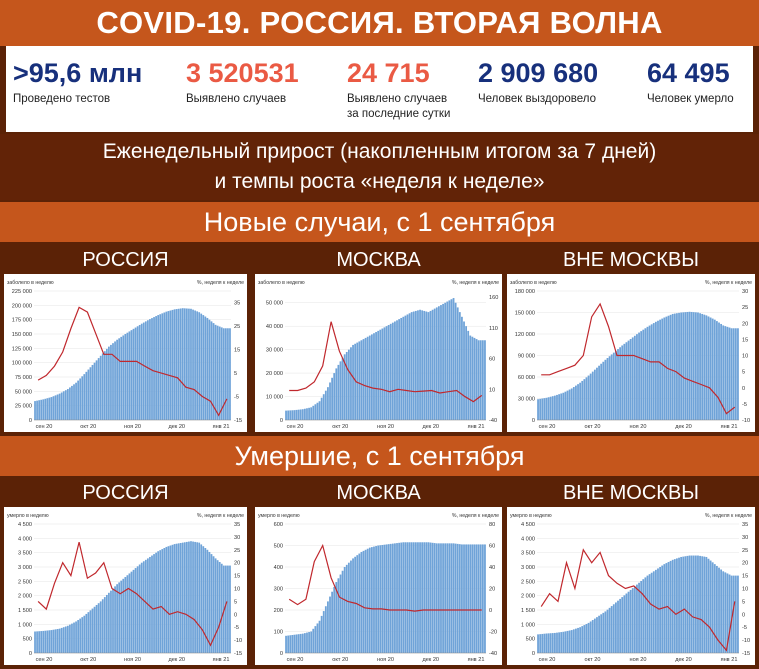 The height and width of the screenshot is (669, 759). Describe the element at coordinates (475, 516) in the screenshot. I see `right-axis-label: %, неделя к неделе` at that location.